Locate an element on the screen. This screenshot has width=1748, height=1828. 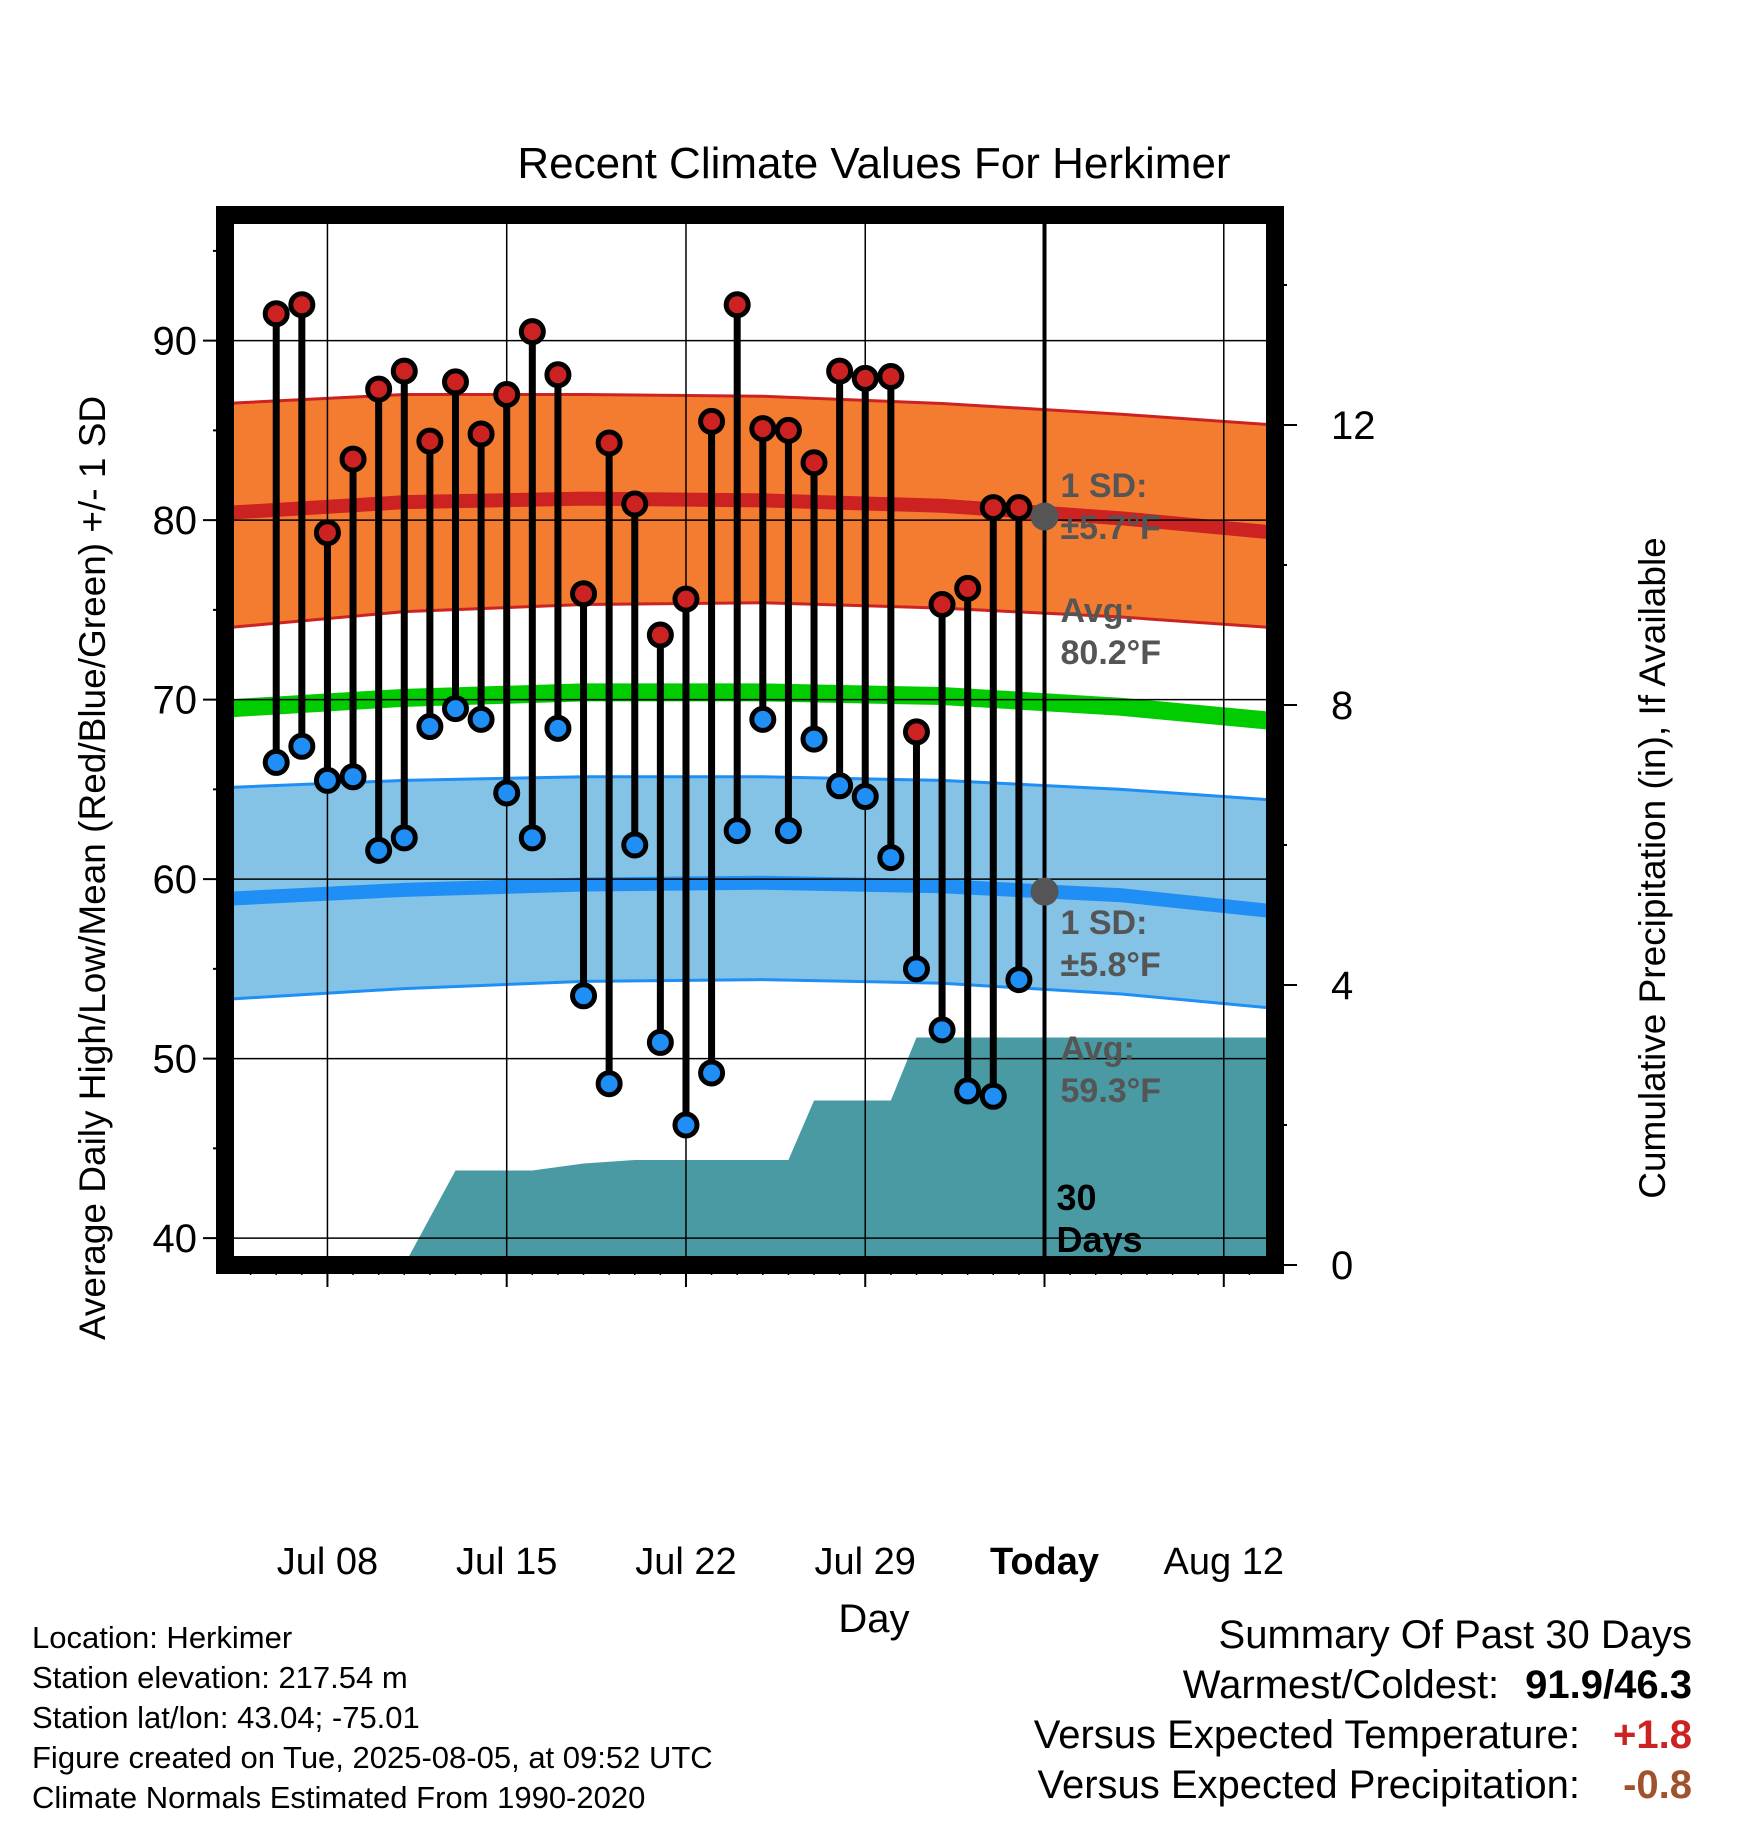
x-axis-label: Day is located at coordinates (873, 1619).